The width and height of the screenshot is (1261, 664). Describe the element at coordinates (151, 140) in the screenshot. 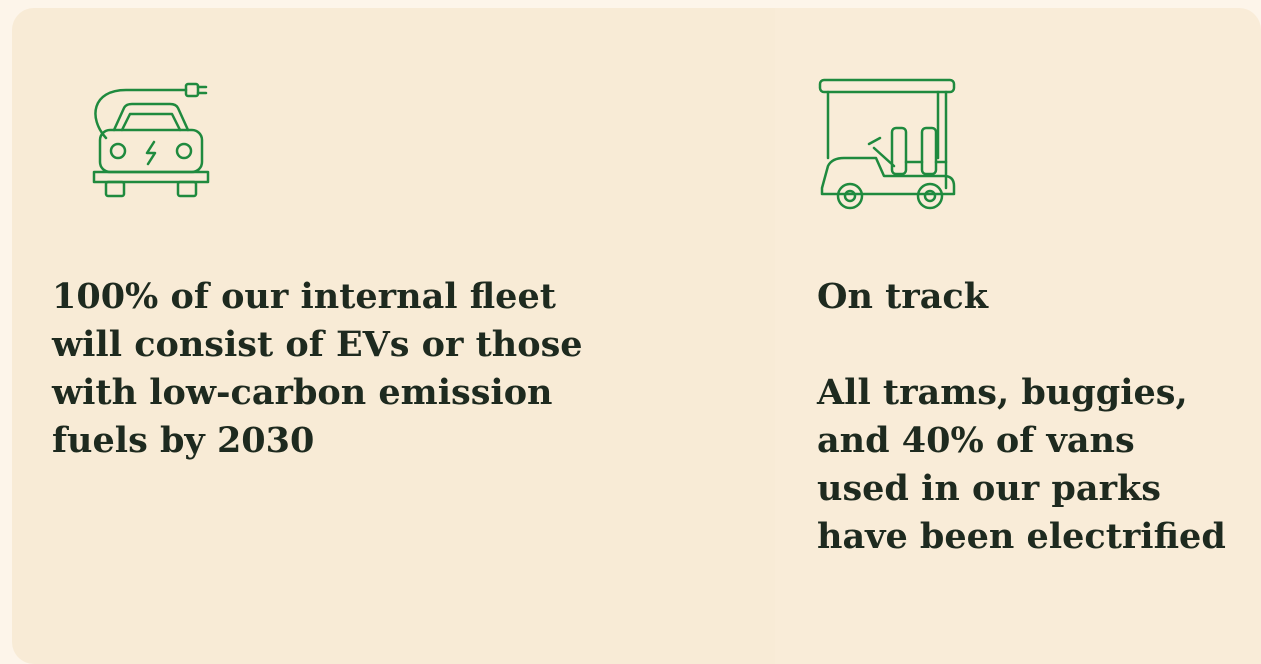

I see `ev-car-icon` at that location.